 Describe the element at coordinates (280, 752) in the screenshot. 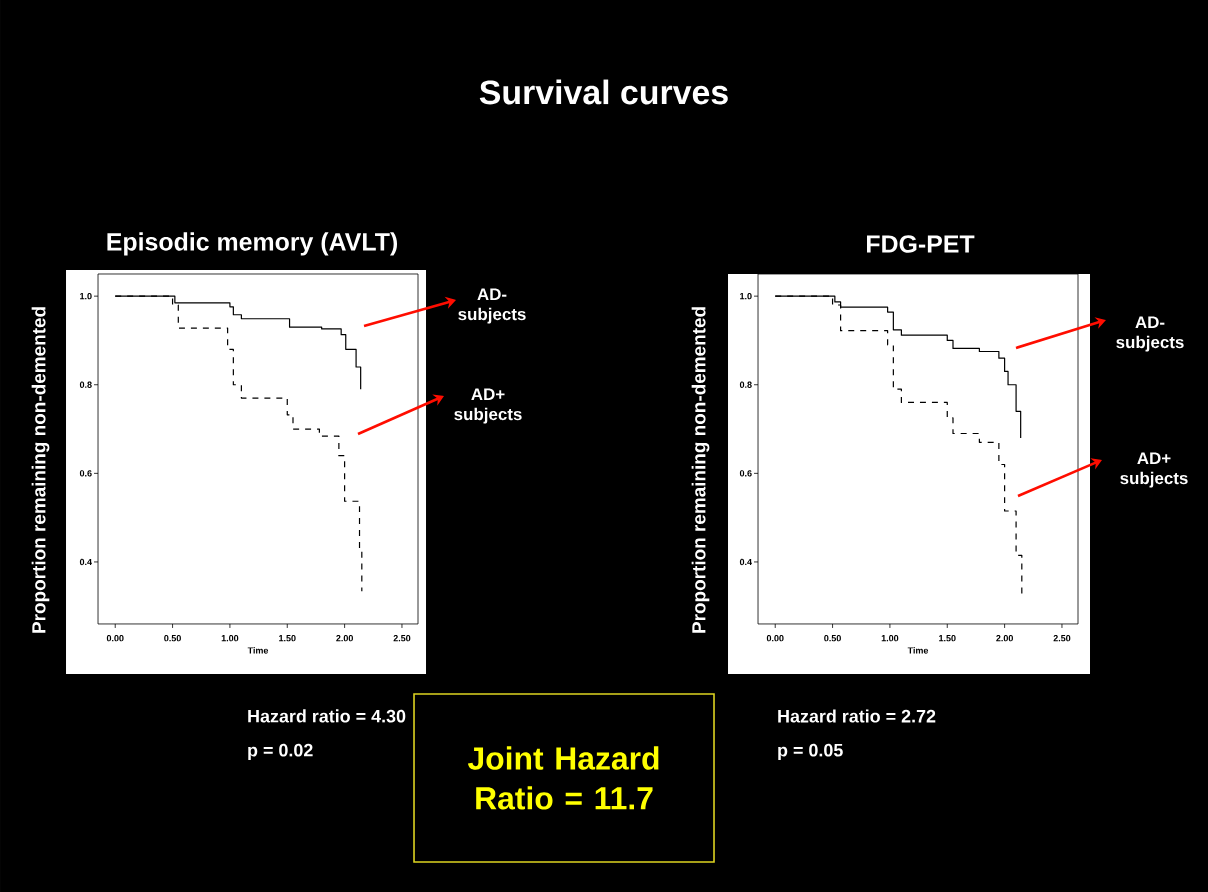

I see `text: p = 0.02` at that location.